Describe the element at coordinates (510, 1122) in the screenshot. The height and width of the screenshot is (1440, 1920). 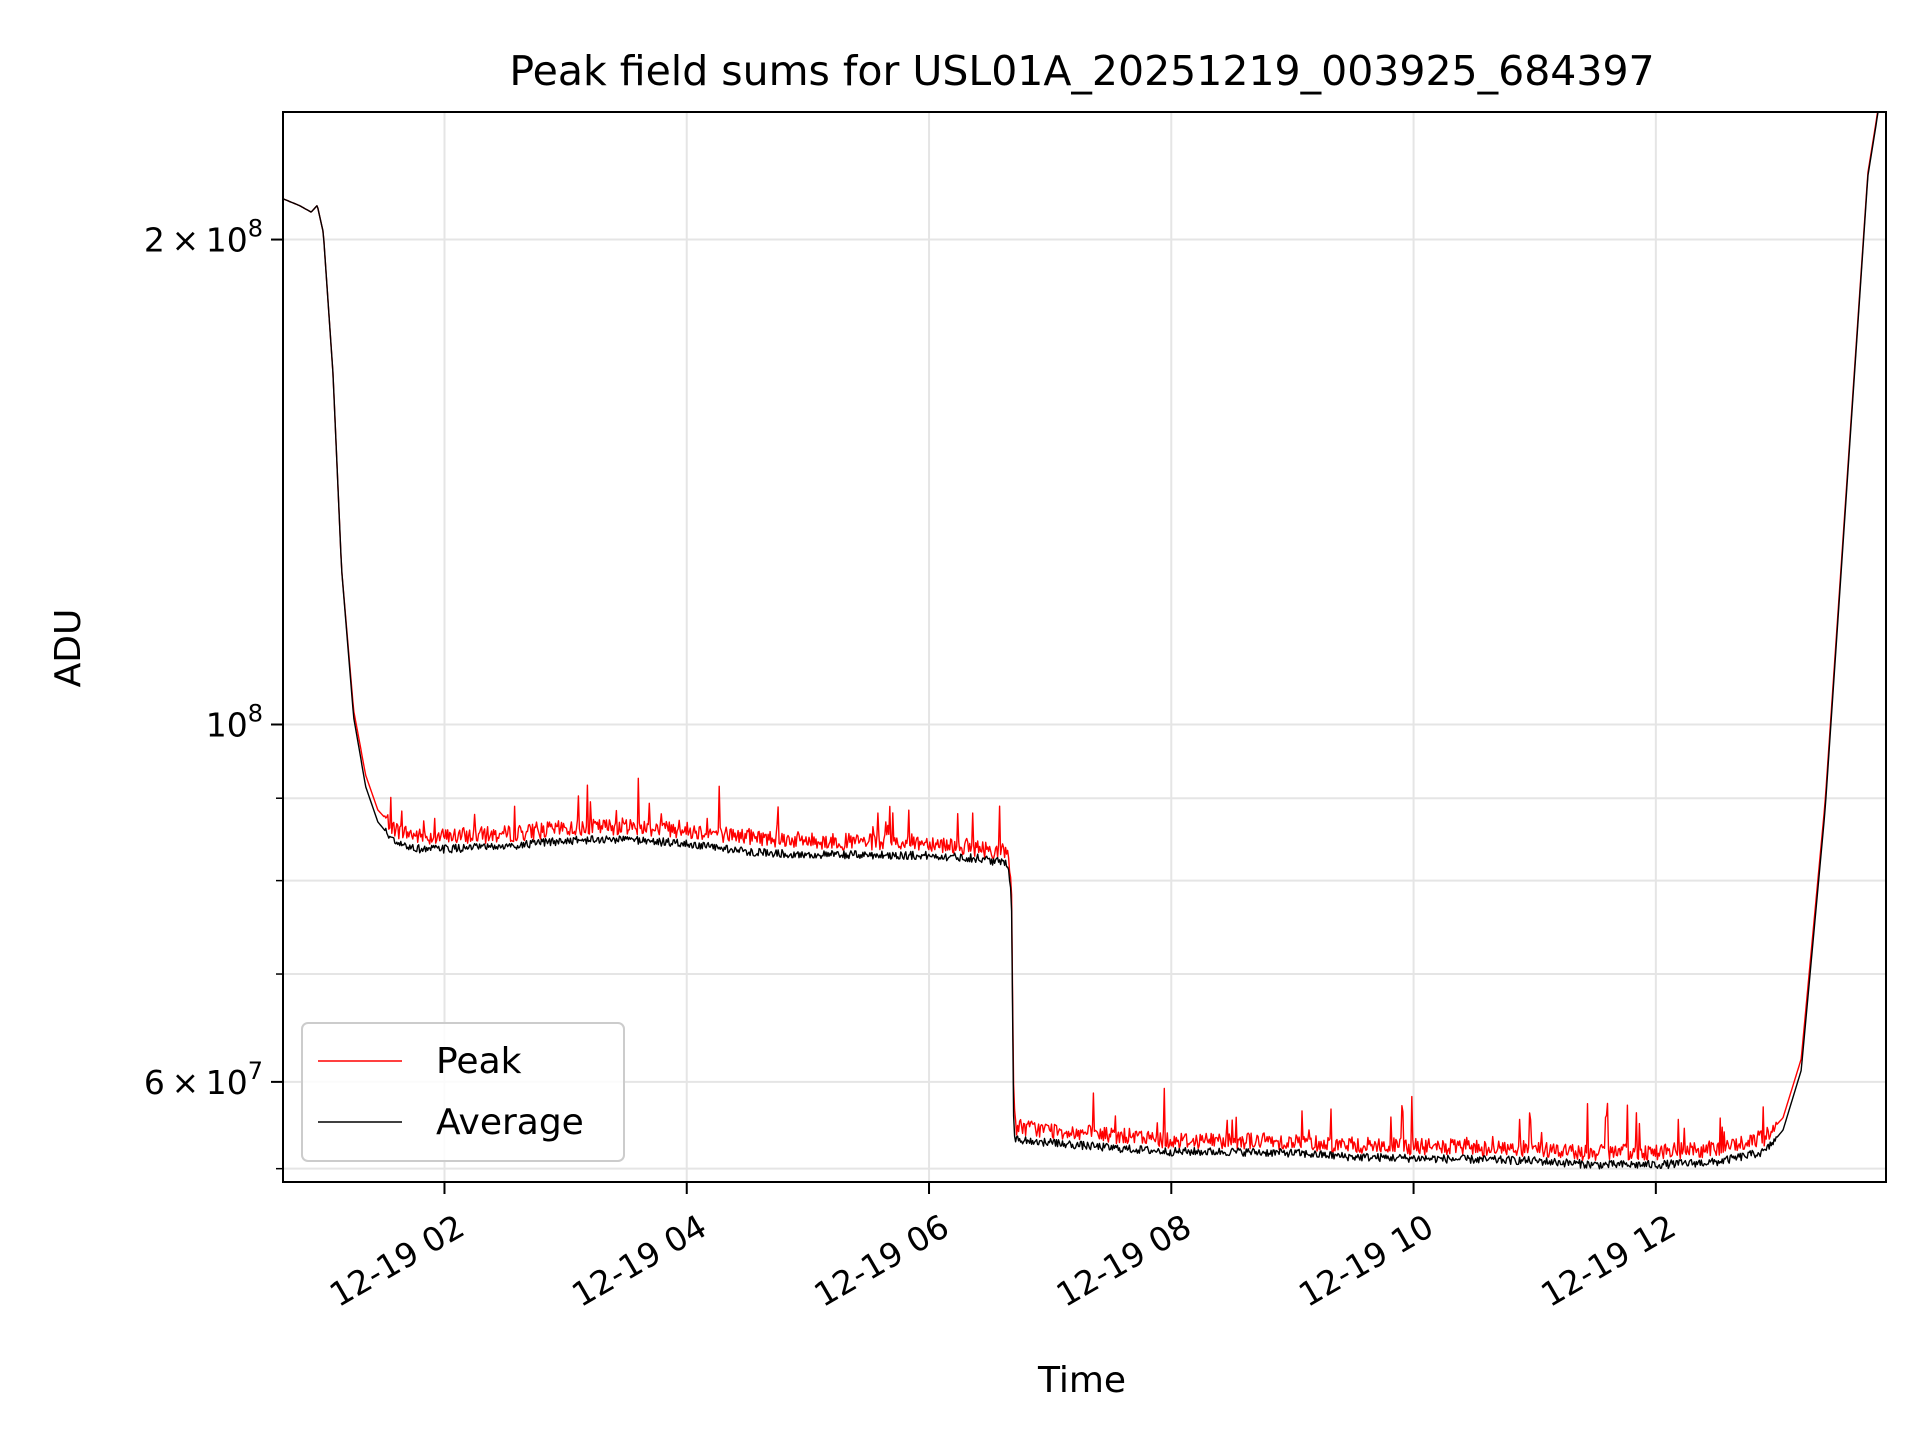
I see `legend-label-average: Average` at that location.